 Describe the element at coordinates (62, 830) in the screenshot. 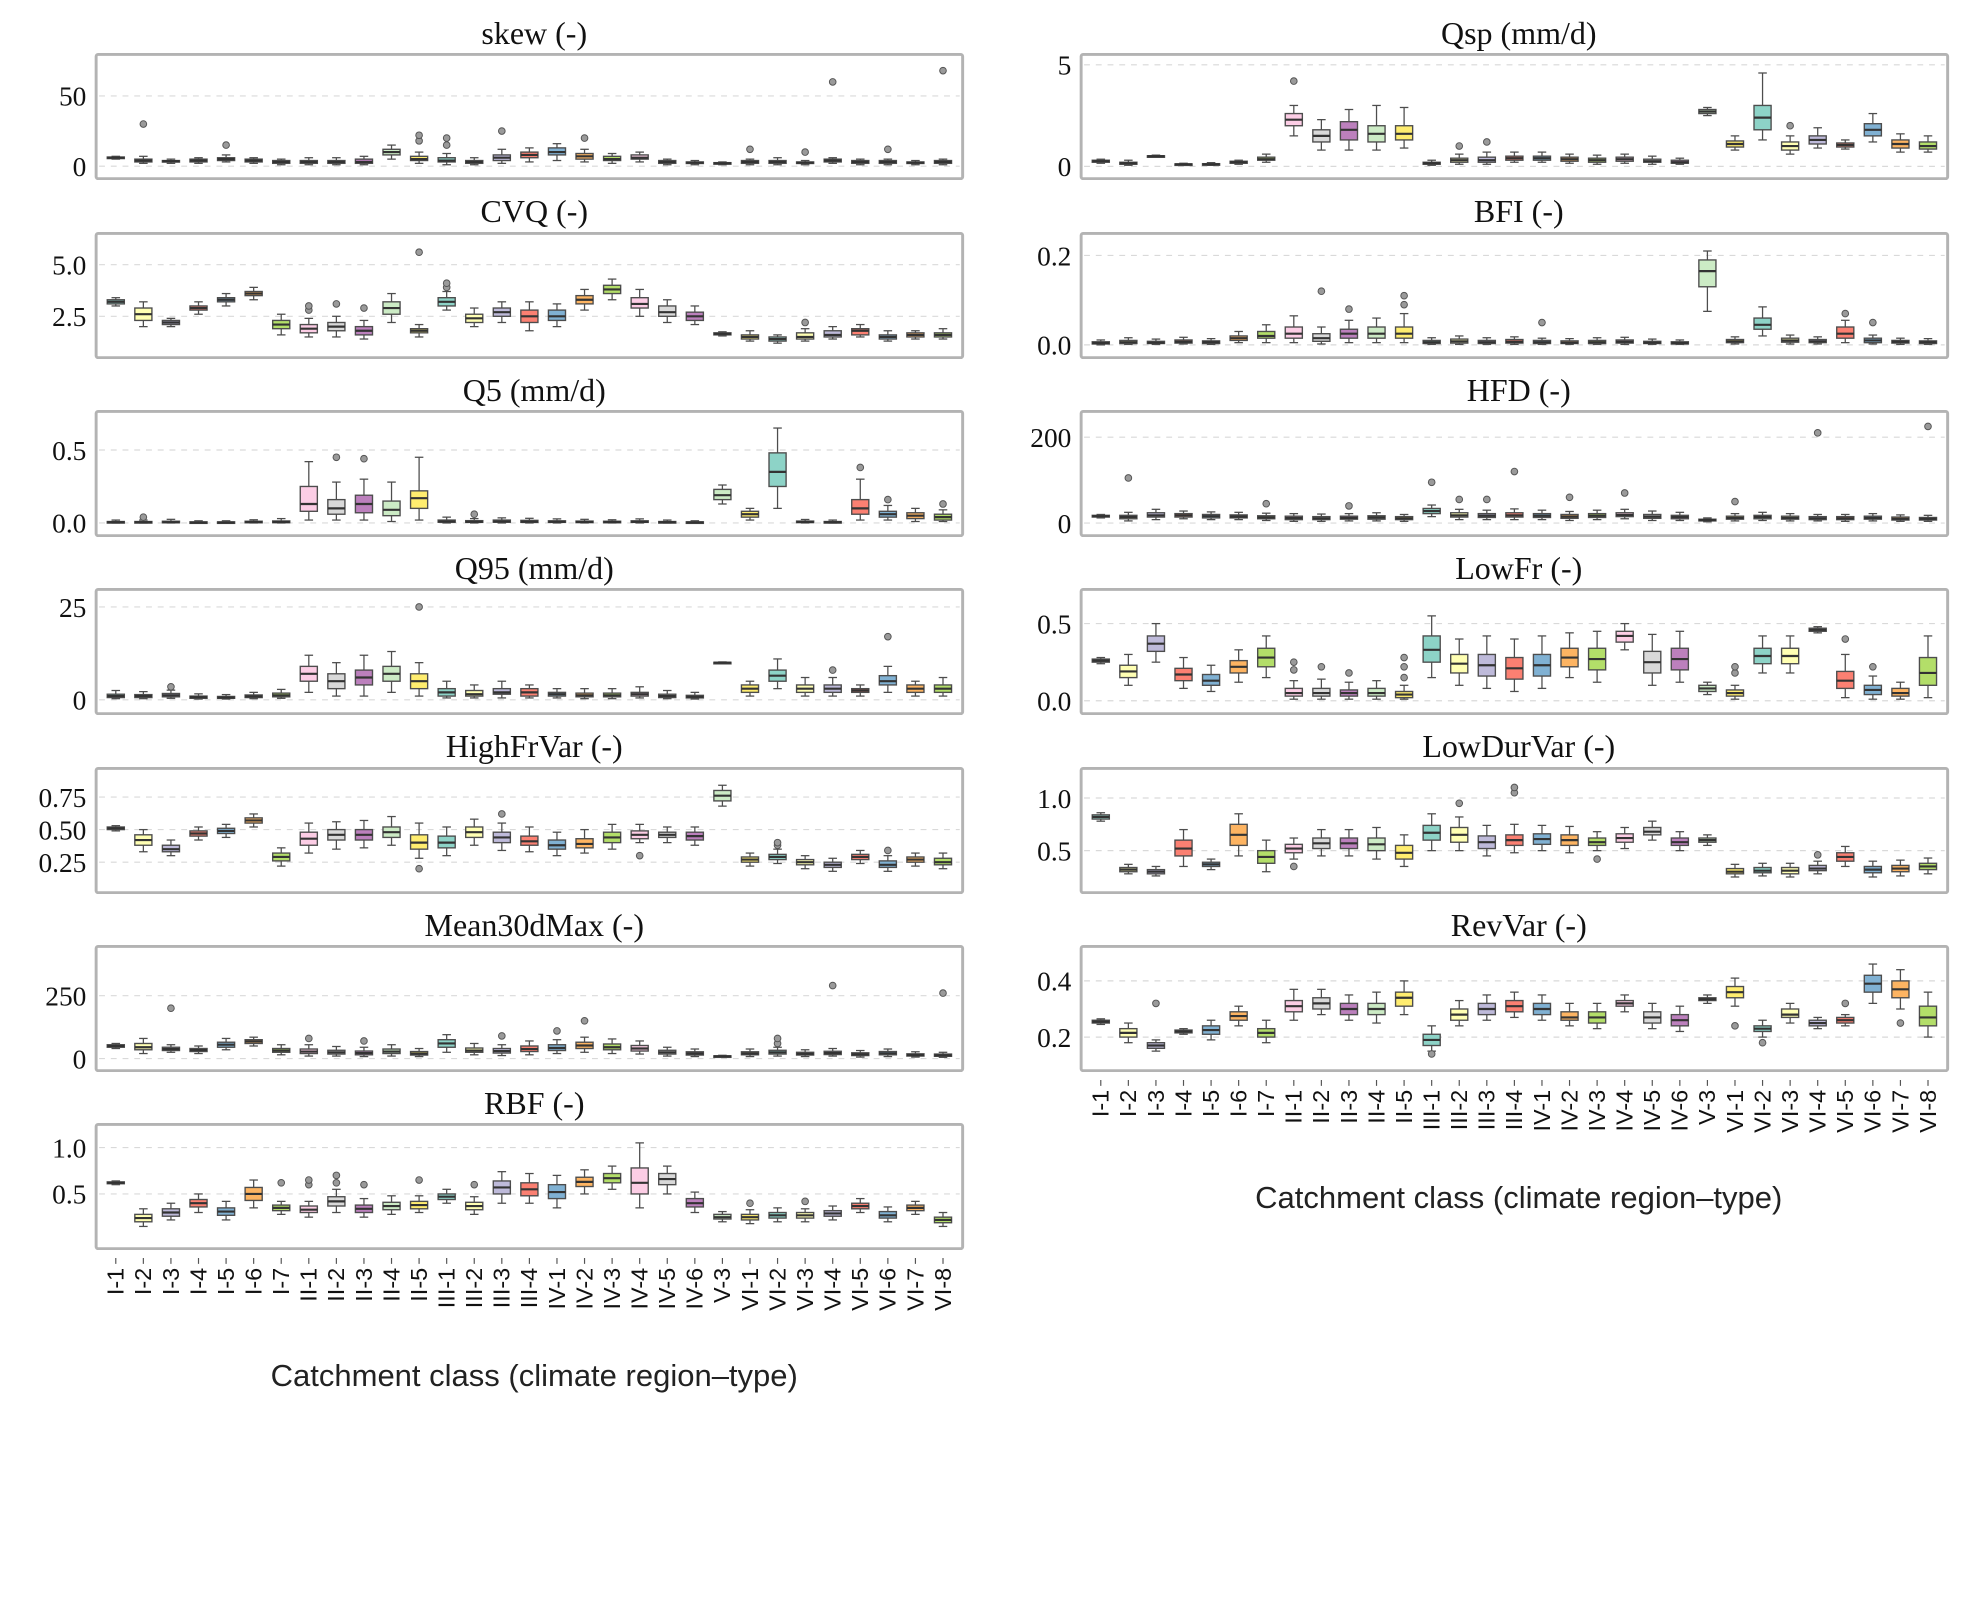

I see `svg-text: 0.50` at that location.